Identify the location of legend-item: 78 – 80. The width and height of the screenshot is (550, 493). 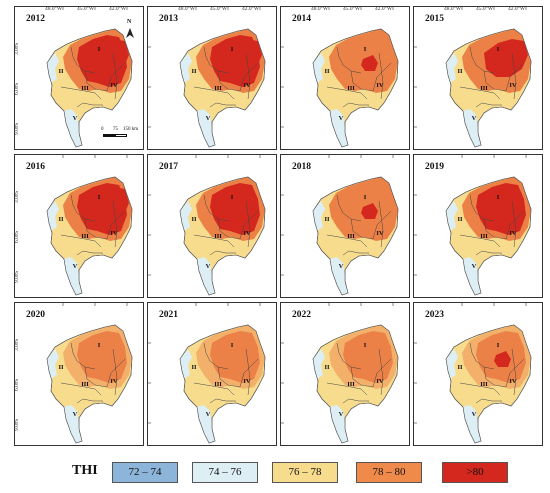
(389, 472).